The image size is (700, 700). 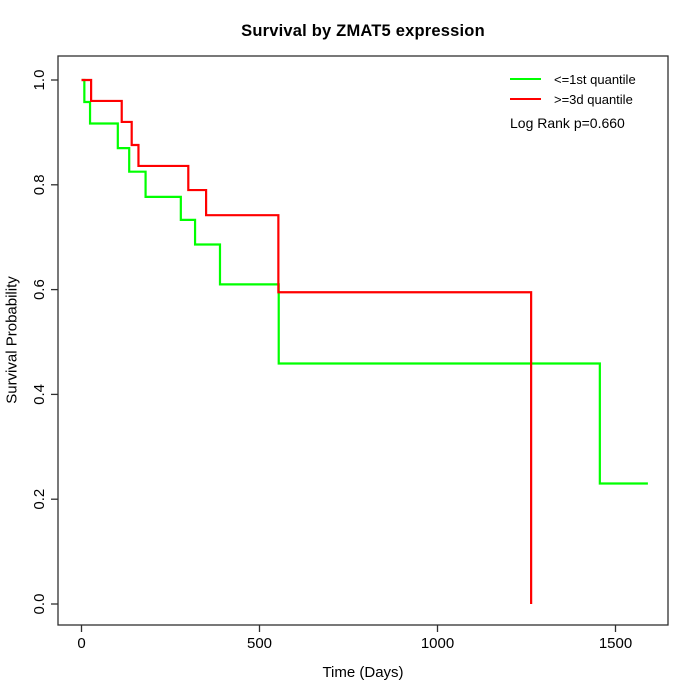 What do you see at coordinates (39, 184) in the screenshot?
I see `y-tick-label: 0.8` at bounding box center [39, 184].